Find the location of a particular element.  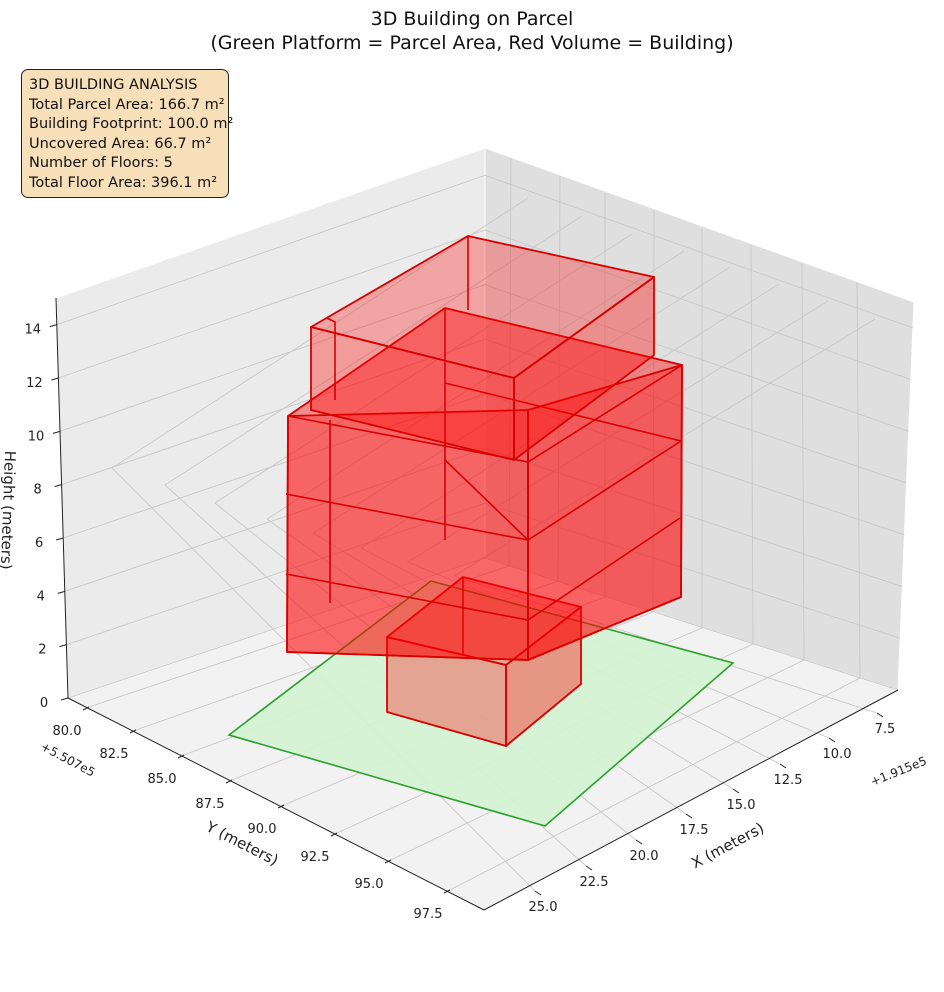

y-tick-label: 95.0 is located at coordinates (369, 884).